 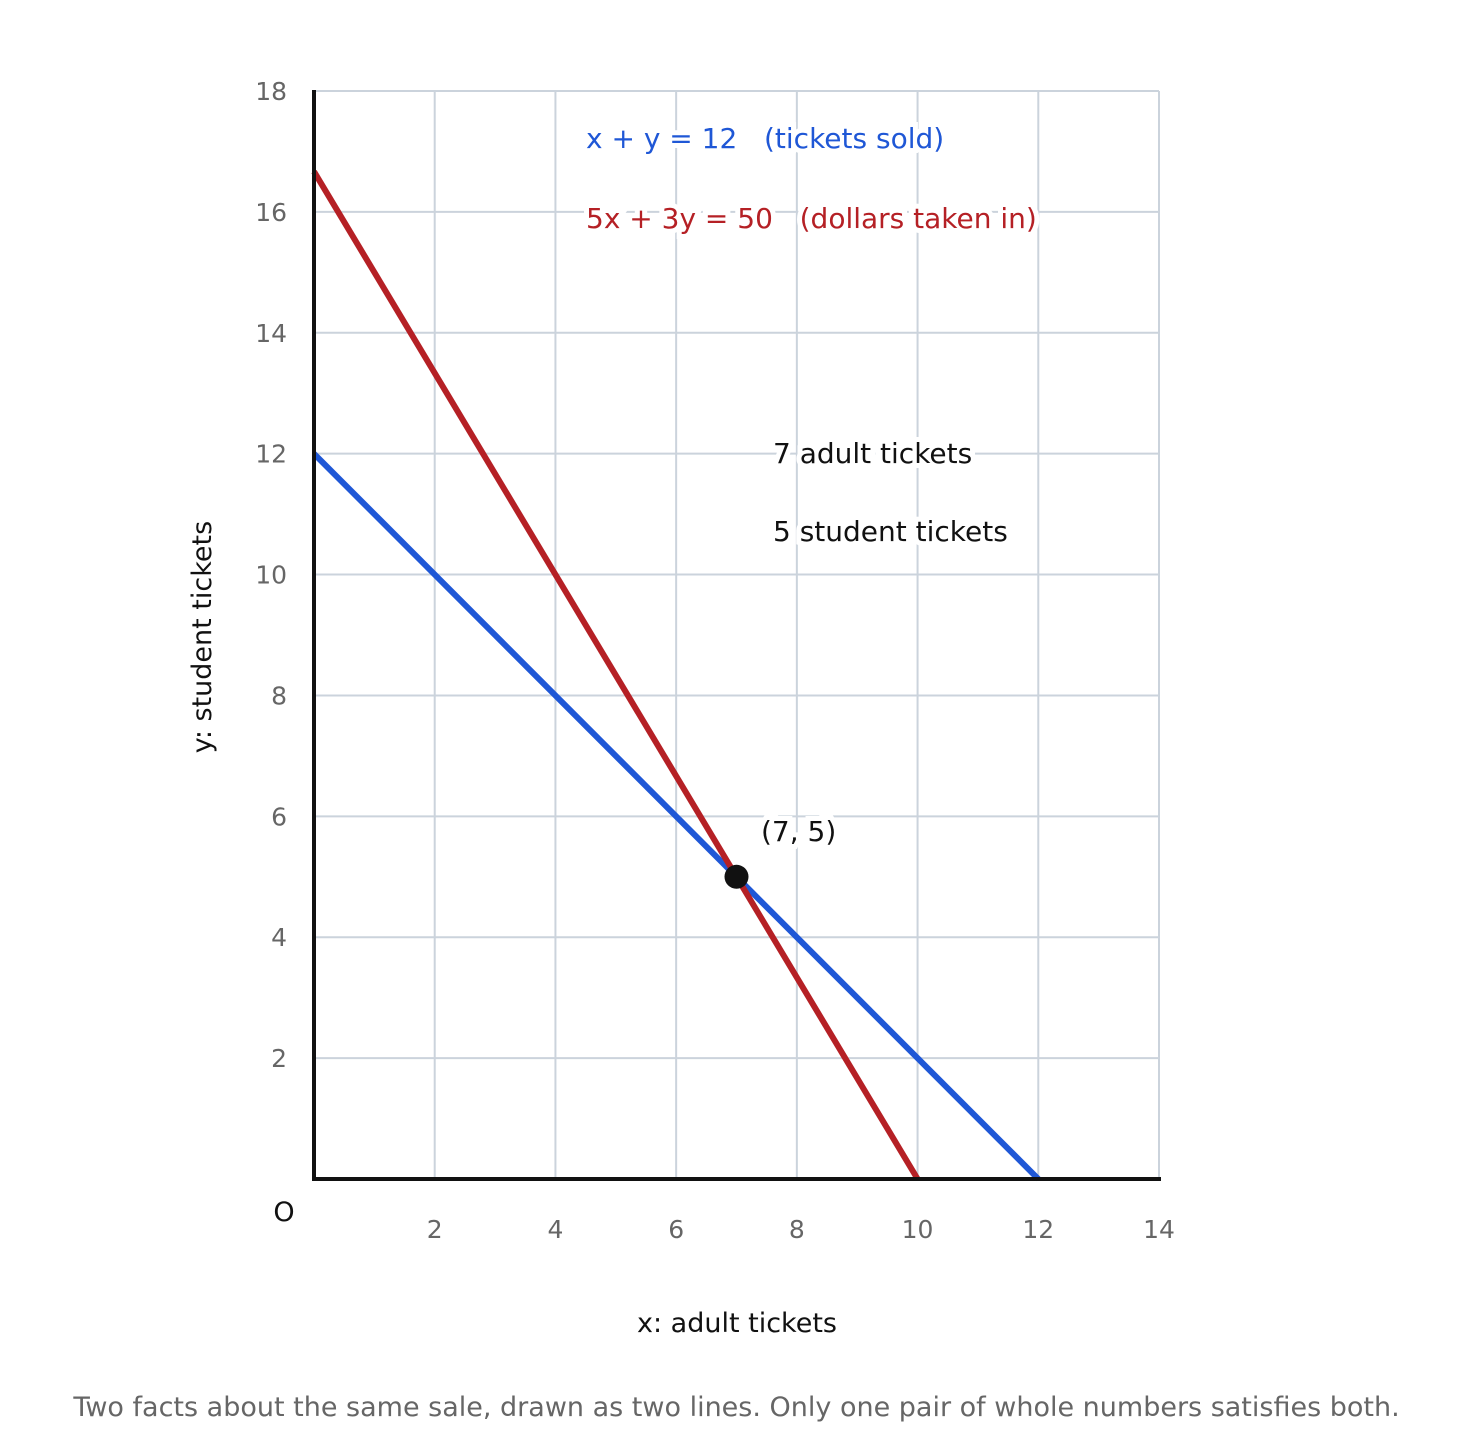 I want to click on x-tick-label-4: 4, so click(x=555, y=1229).